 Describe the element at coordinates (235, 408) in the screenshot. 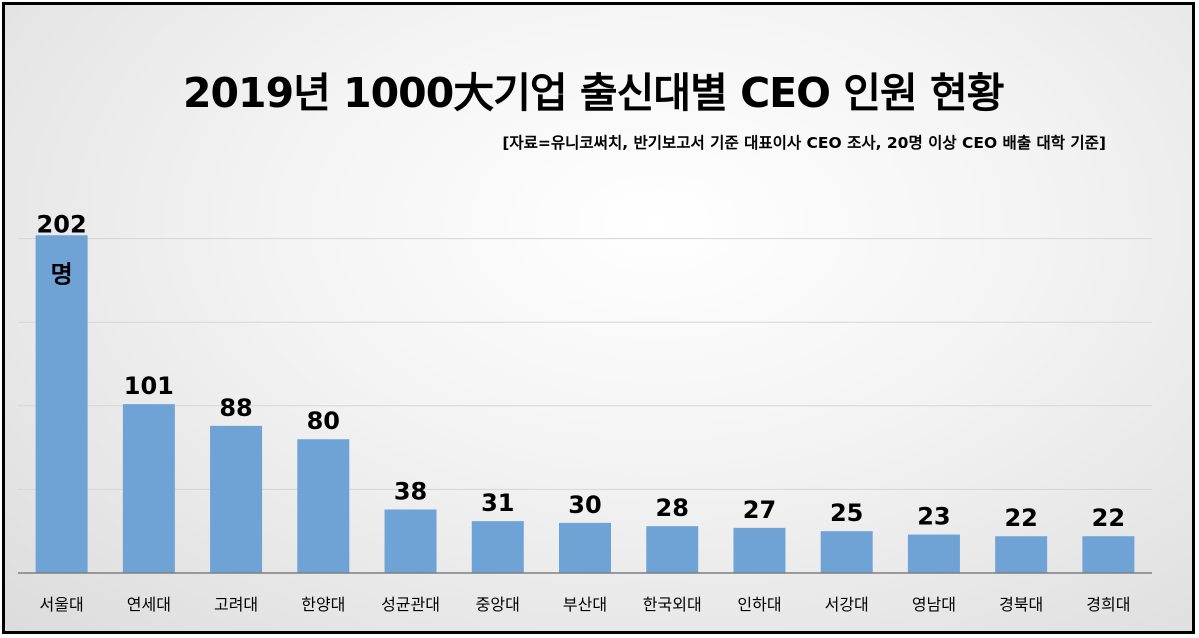

I see `value-label: 88` at that location.